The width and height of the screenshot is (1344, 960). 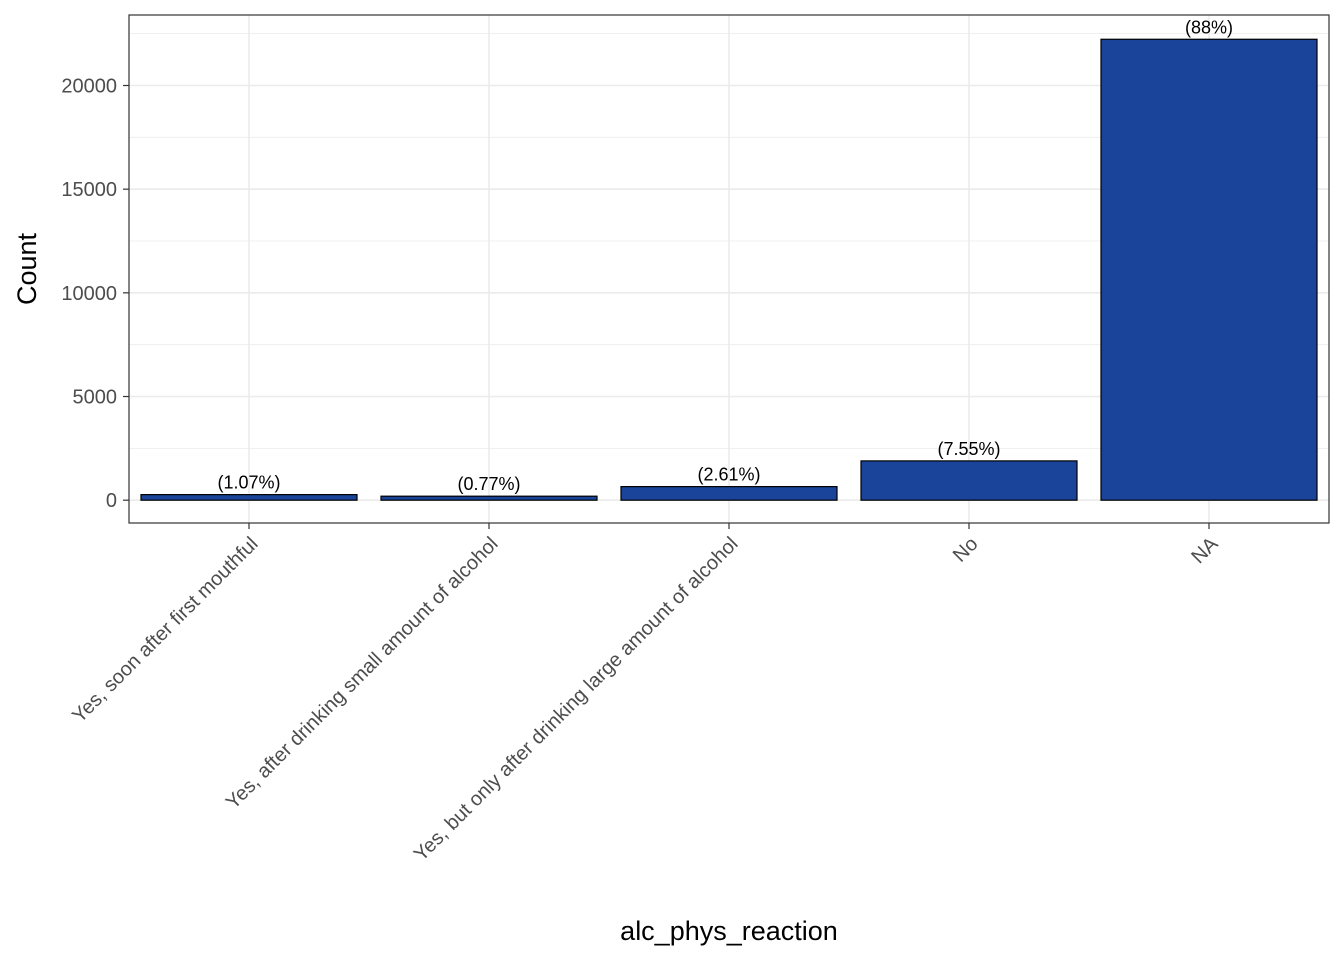 What do you see at coordinates (968, 449) in the screenshot?
I see `data-label: (7.55%)` at bounding box center [968, 449].